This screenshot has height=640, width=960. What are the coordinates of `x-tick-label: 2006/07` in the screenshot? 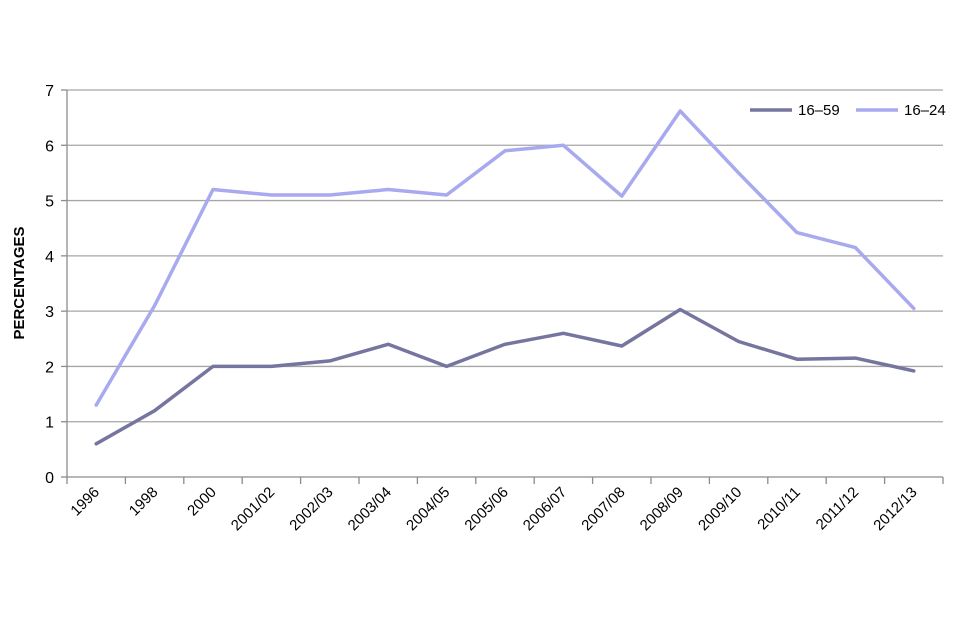 It's located at (545, 509).